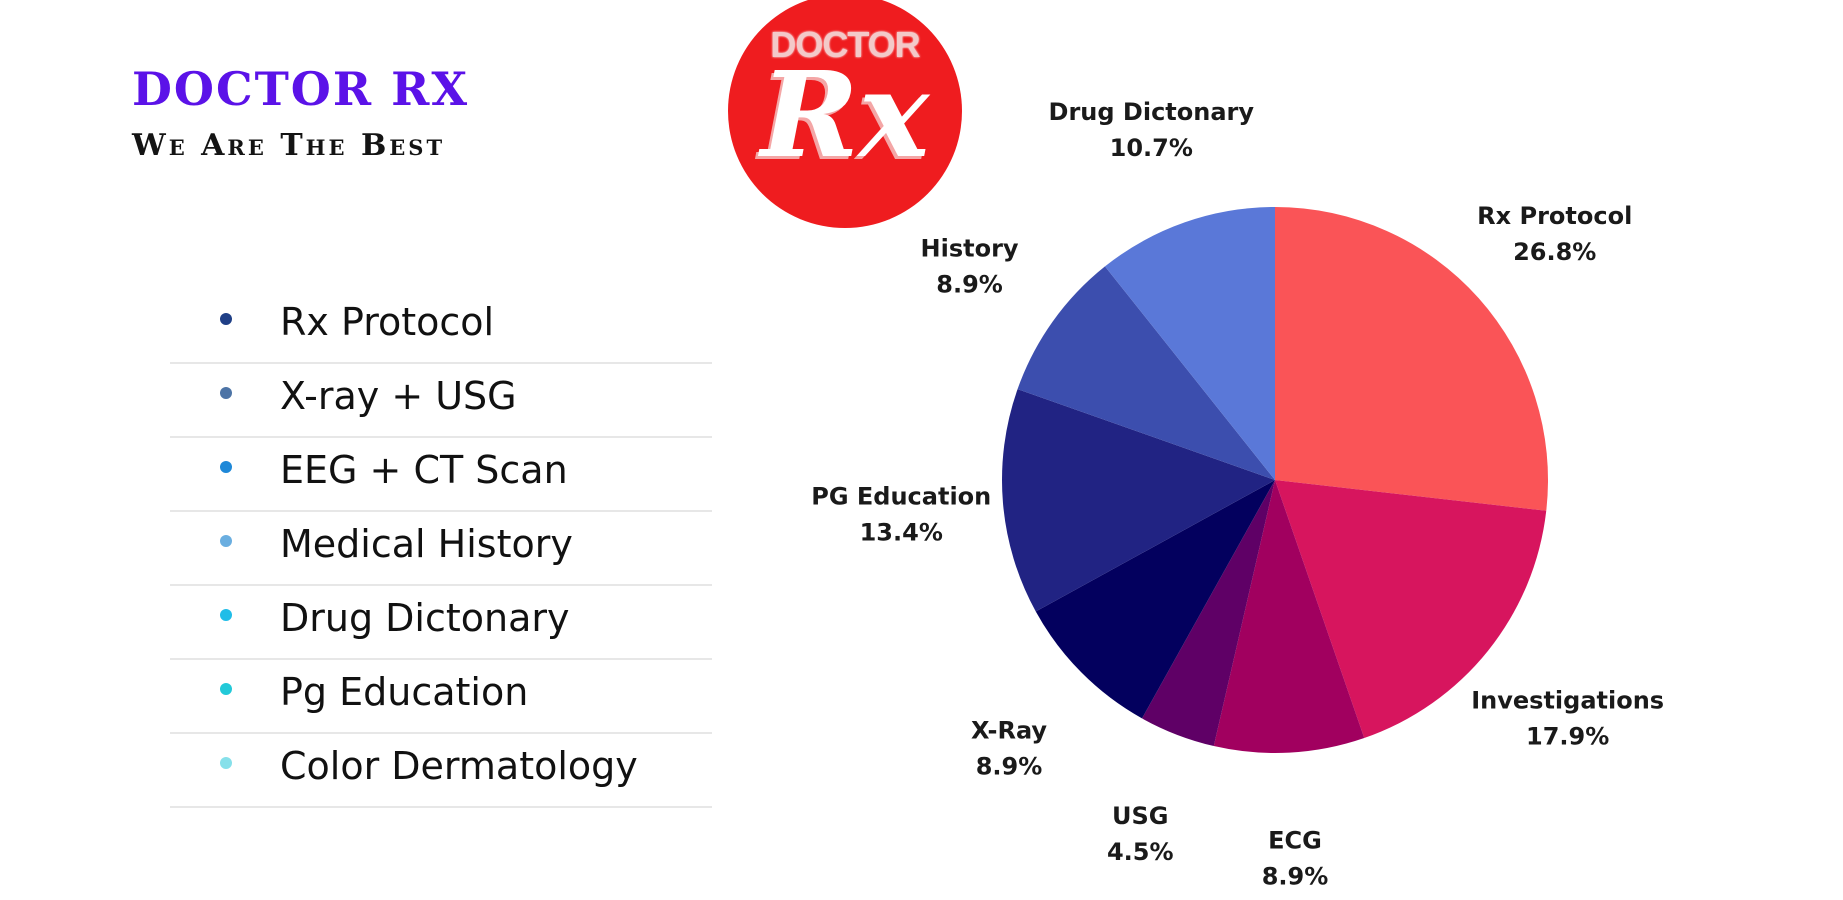 Image resolution: width=1843 pixels, height=900 pixels. What do you see at coordinates (398, 396) in the screenshot?
I see `list-item-label: X-ray + USG` at bounding box center [398, 396].